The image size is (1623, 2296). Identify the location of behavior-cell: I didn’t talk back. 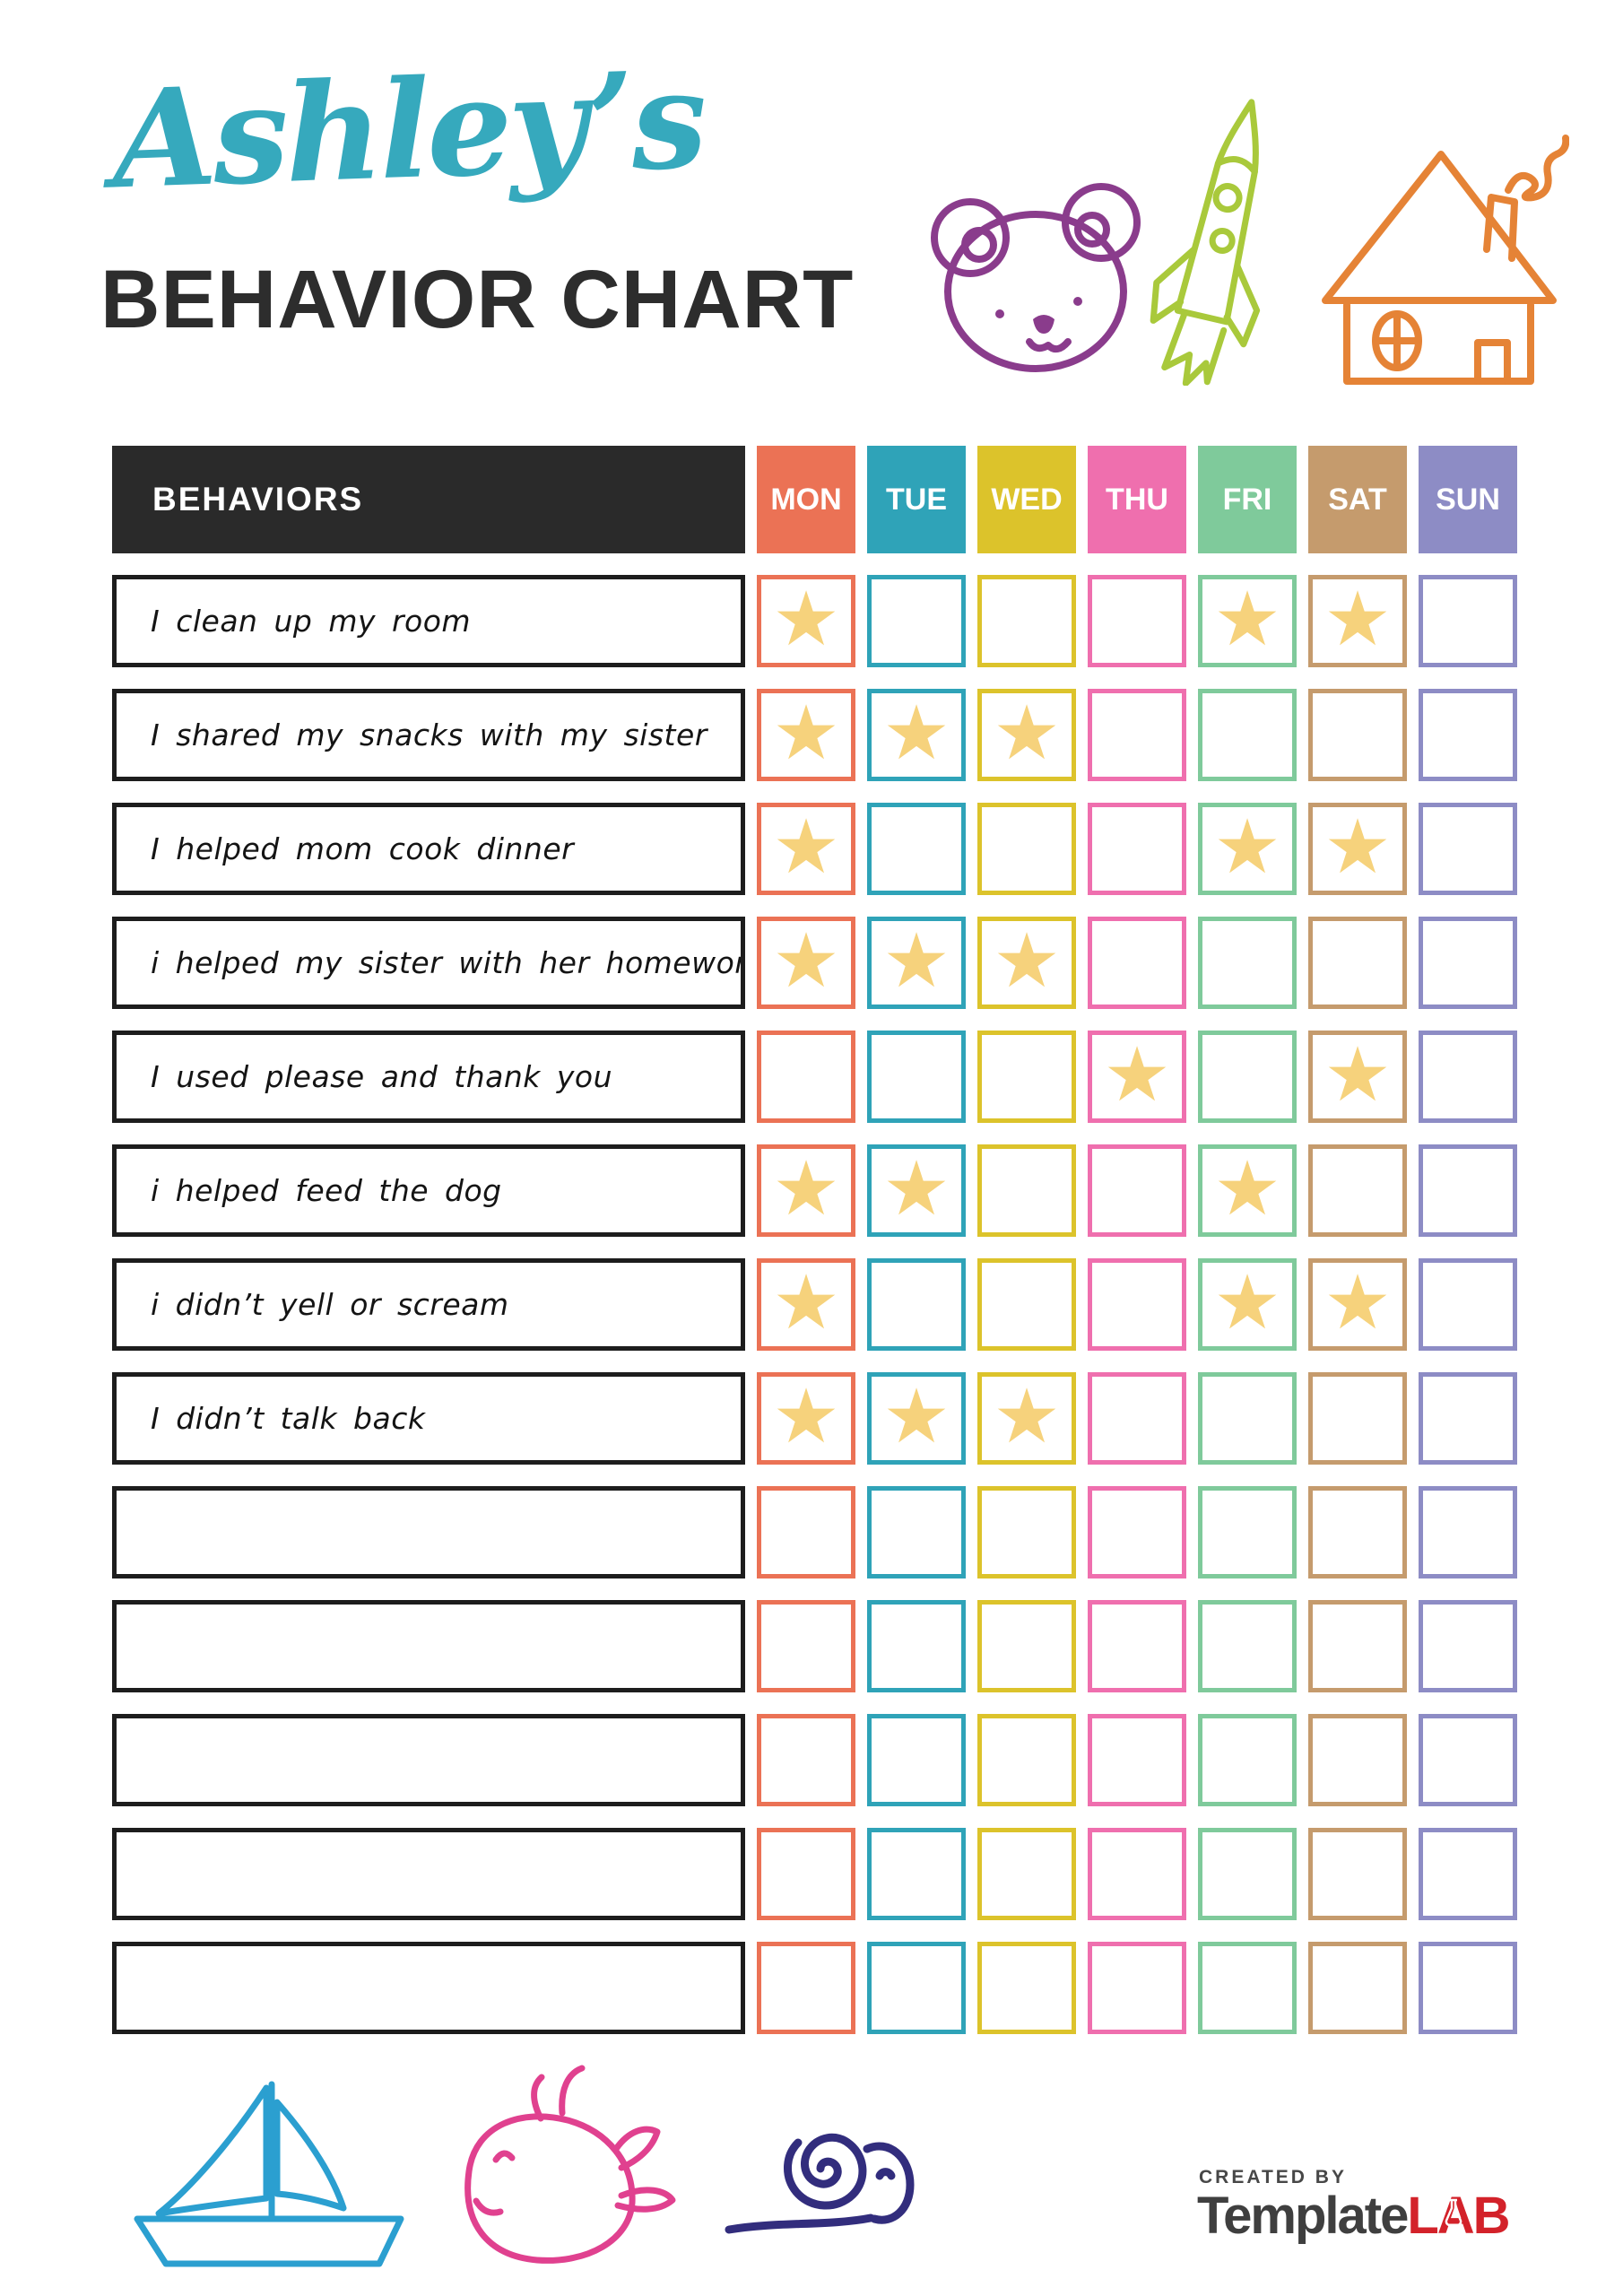
(428, 1418).